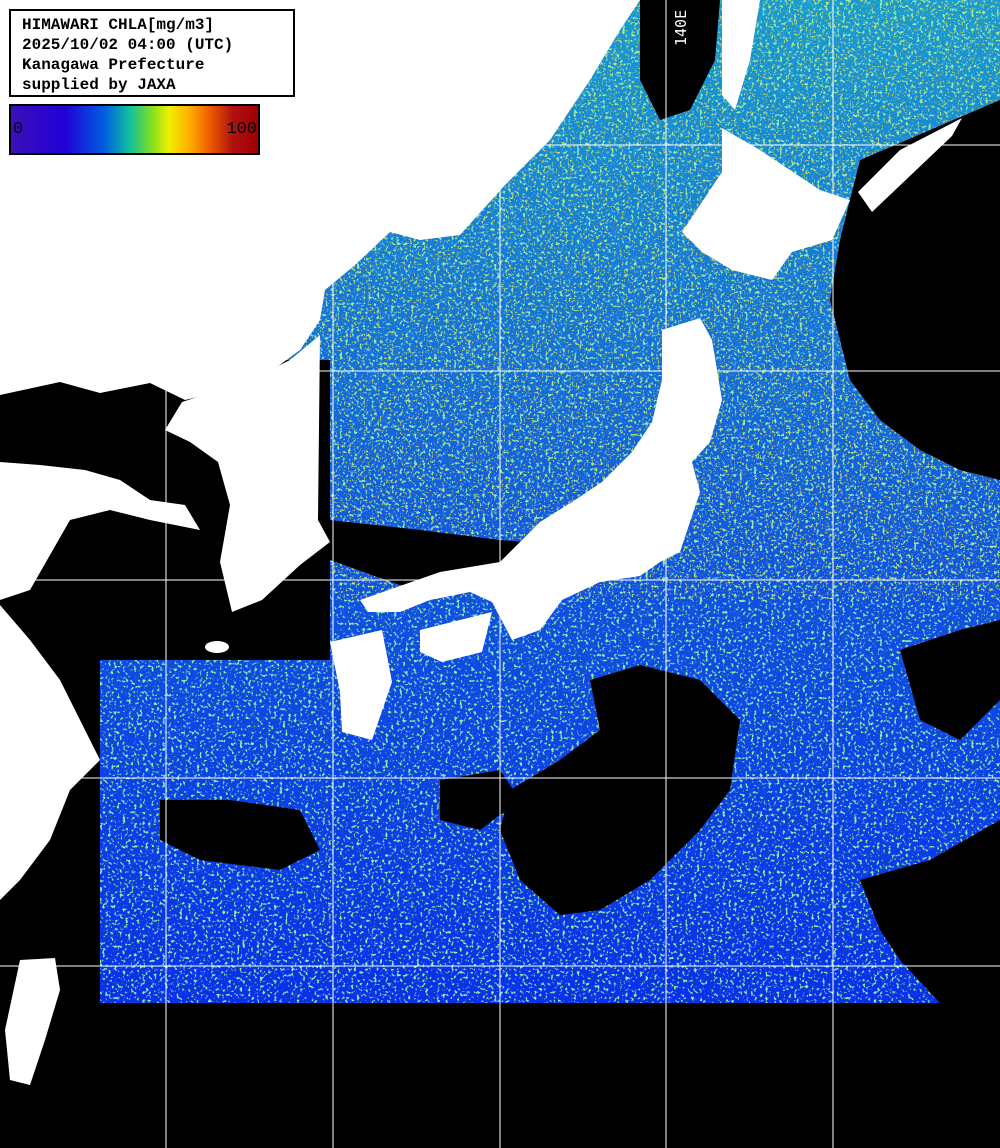 The image size is (1000, 1148). What do you see at coordinates (100, 531) in the screenshot?
I see `land-shandong` at bounding box center [100, 531].